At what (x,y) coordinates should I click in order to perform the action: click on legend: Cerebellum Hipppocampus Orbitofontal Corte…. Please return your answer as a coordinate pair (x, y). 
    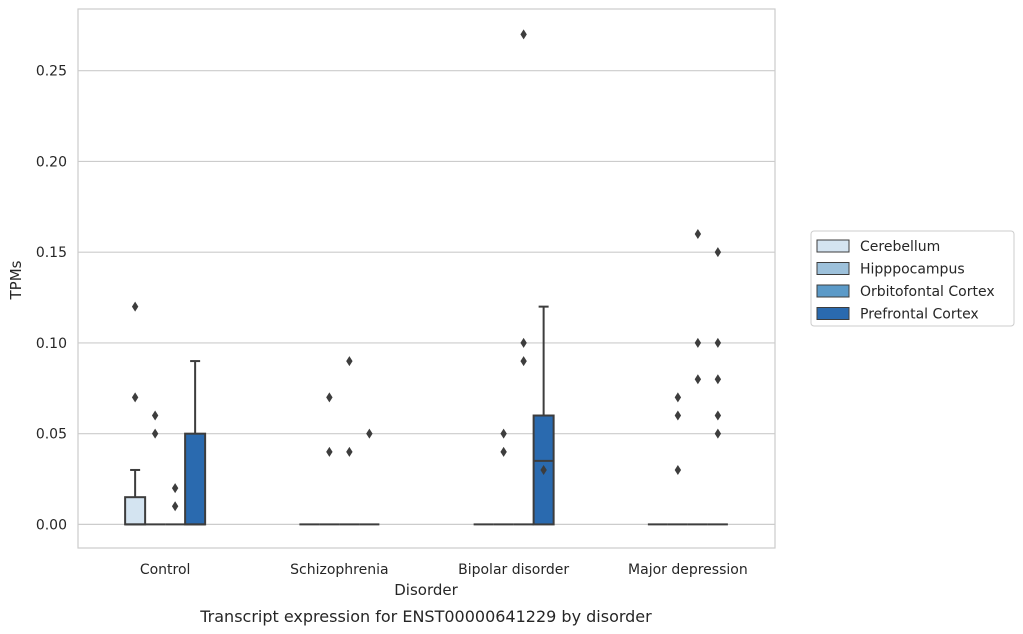
    Looking at the image, I should click on (912, 278).